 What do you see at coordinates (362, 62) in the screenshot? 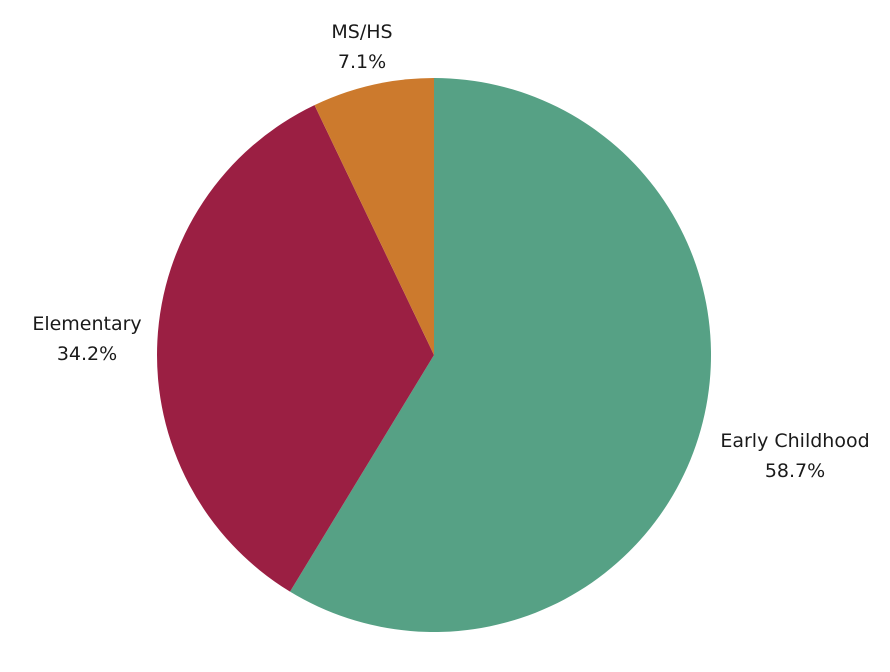
I see `slice-value-ms-hs: 7.1%` at bounding box center [362, 62].